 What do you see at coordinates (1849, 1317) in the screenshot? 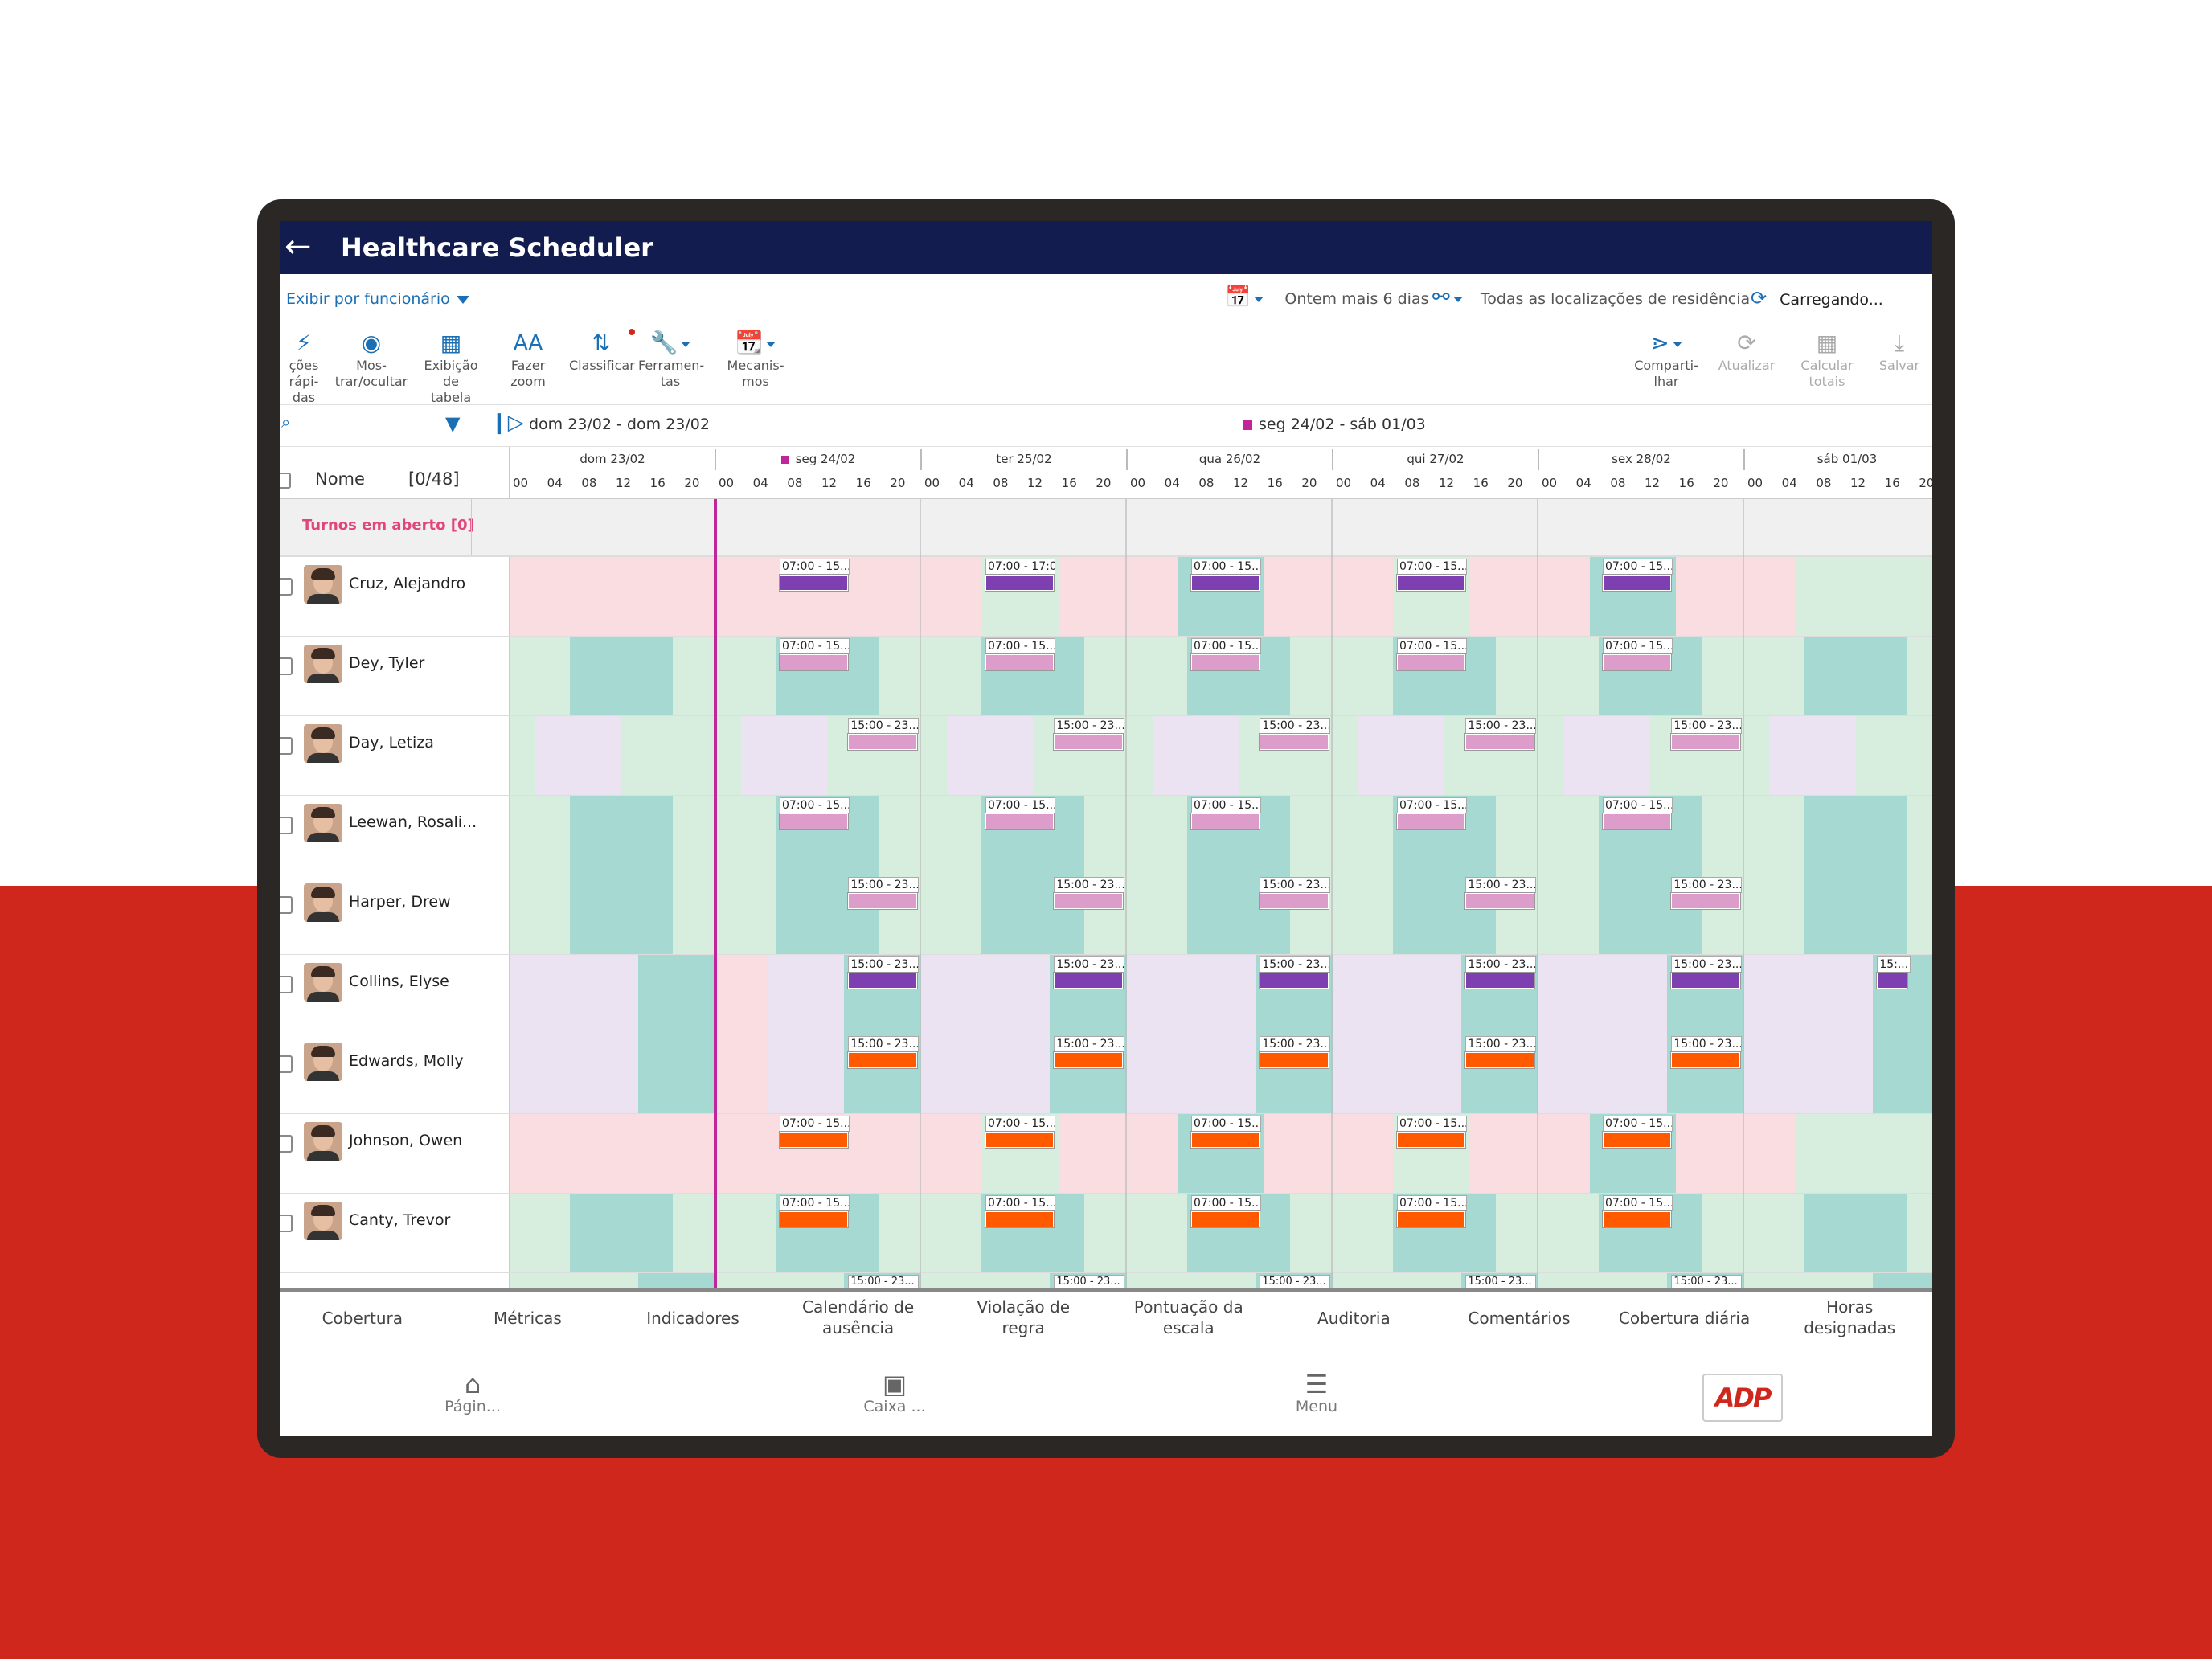
I see `tab-bottom-9: Horas designadas` at bounding box center [1849, 1317].